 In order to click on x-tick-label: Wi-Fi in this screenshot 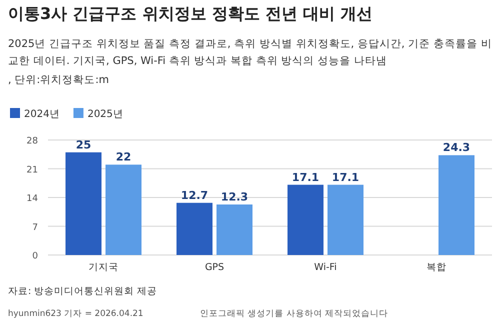, I will do `click(325, 267)`.